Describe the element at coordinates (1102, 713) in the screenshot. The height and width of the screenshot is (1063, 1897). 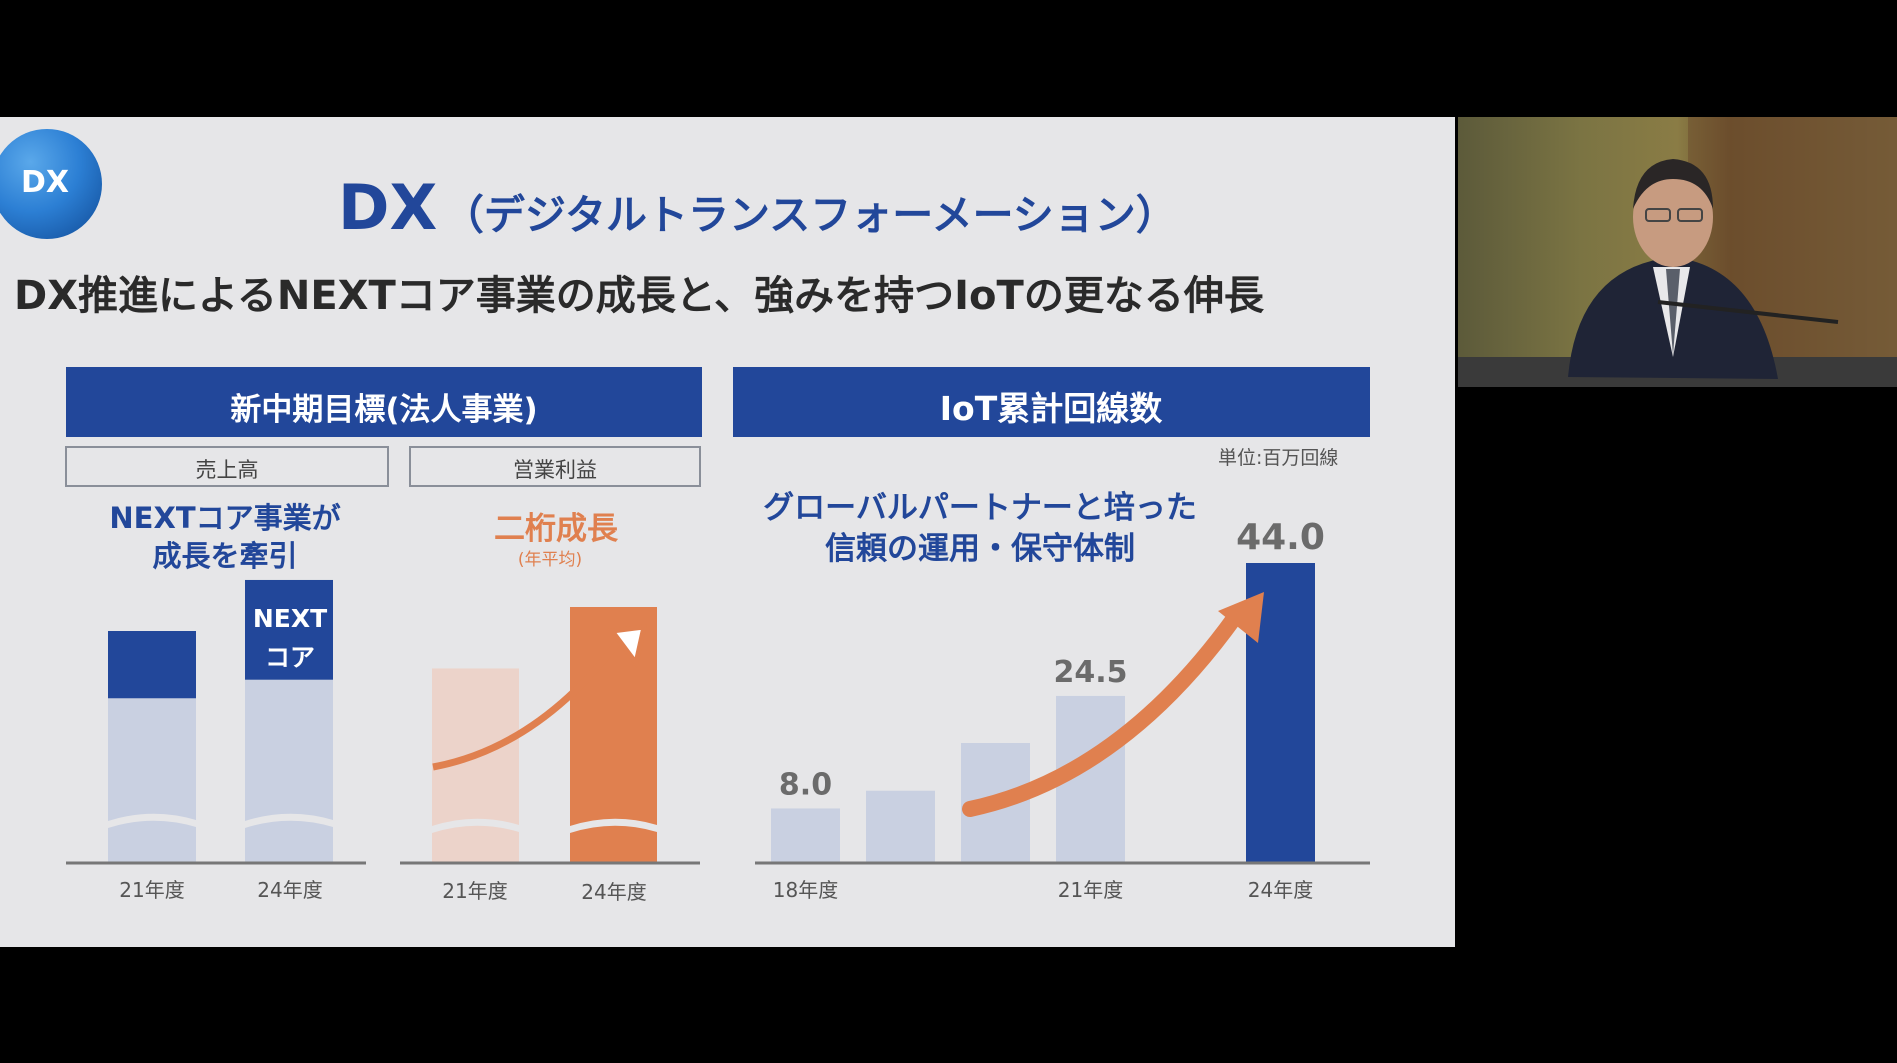
I see `iot-growth-arrow` at that location.